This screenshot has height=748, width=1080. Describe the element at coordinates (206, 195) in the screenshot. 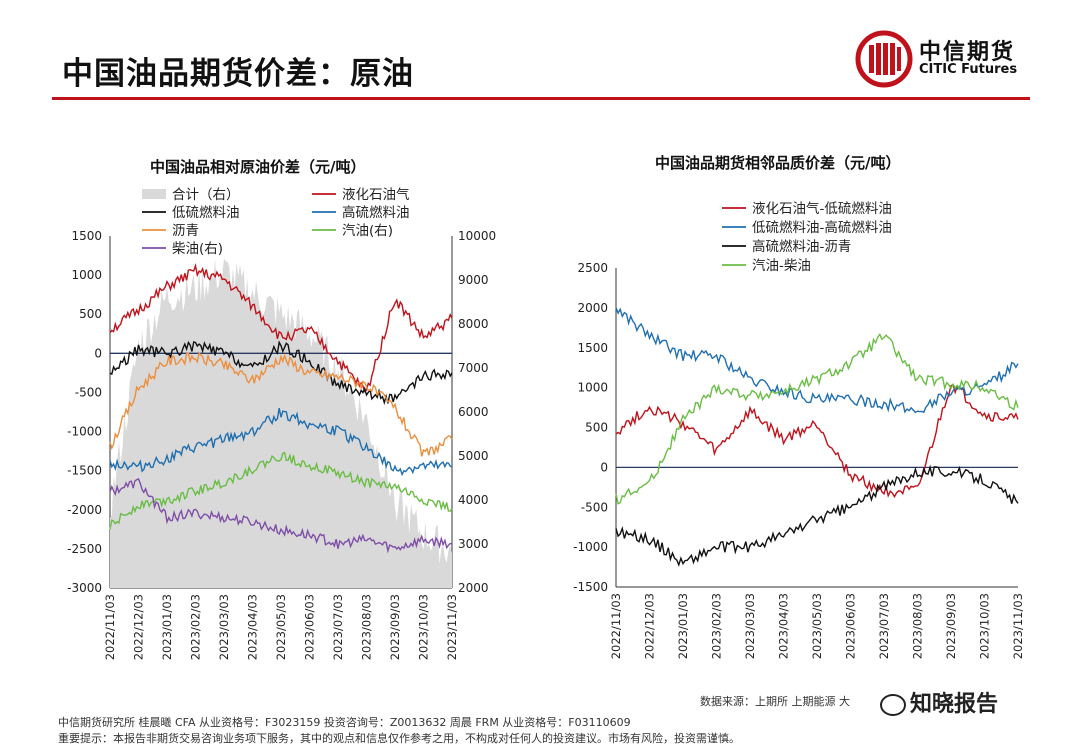

I see `legend1-label: 合计（右）` at that location.